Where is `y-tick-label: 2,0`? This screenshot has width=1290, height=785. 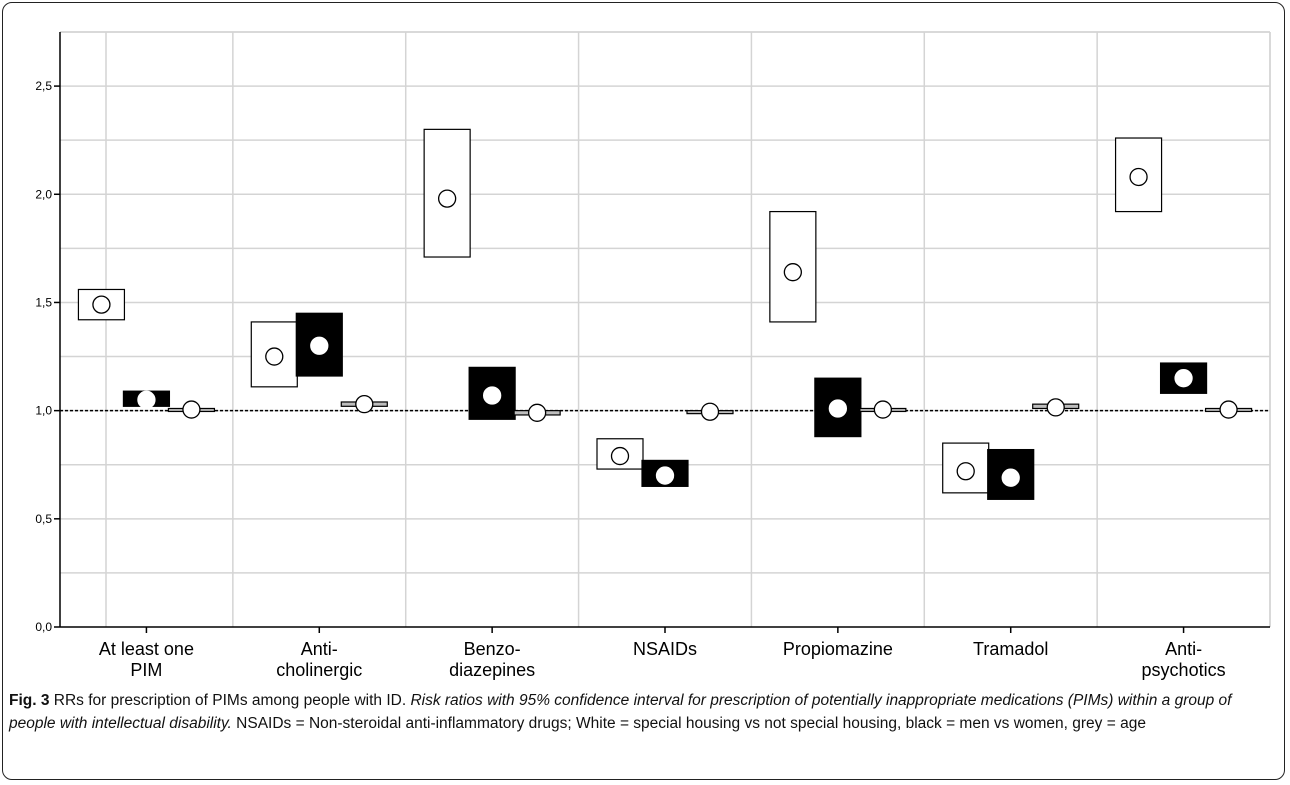
y-tick-label: 2,0 is located at coordinates (43, 194).